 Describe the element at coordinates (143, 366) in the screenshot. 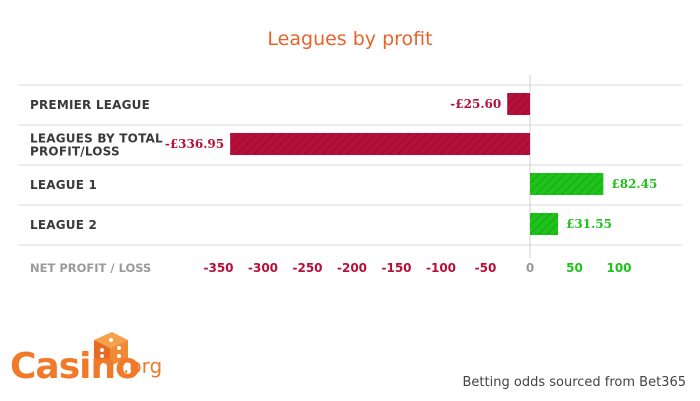

I see `logo-suffix: .org` at that location.